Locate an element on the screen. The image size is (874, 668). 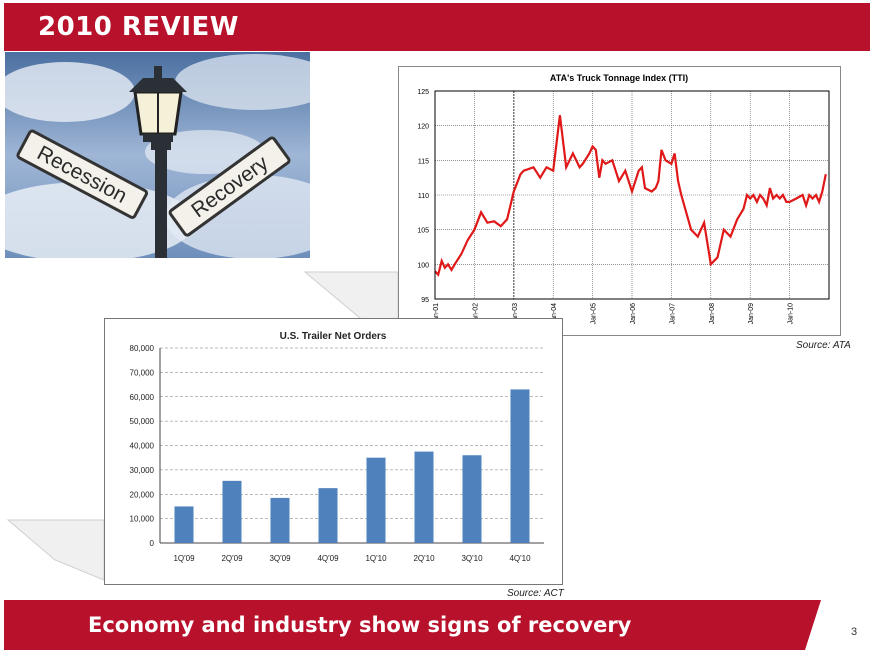
orders-x-tick-label: 4Q'10 is located at coordinates (520, 558).